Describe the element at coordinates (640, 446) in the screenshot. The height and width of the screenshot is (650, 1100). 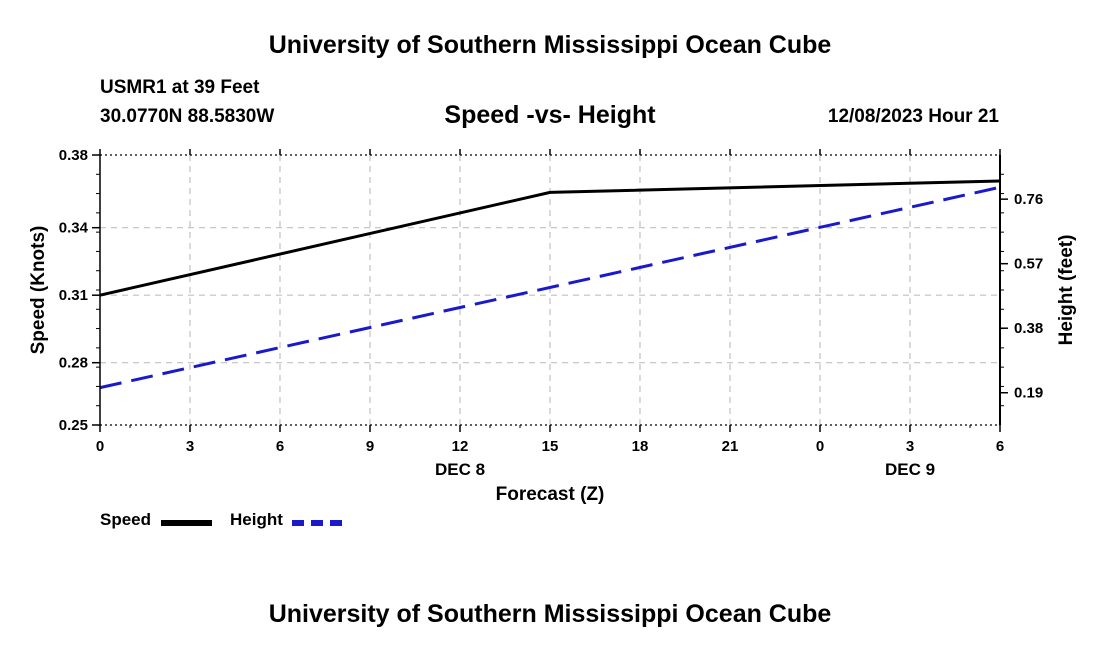
I see `x-tick-label: 18` at that location.